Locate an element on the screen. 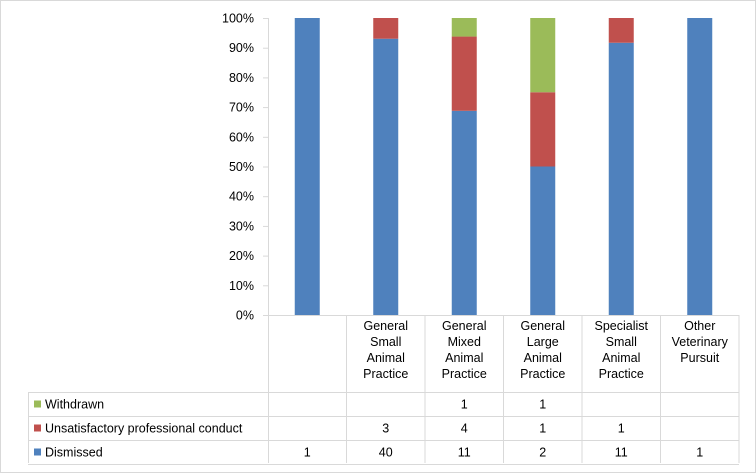 The height and width of the screenshot is (473, 756). legend-label: Dismissed is located at coordinates (74, 453).